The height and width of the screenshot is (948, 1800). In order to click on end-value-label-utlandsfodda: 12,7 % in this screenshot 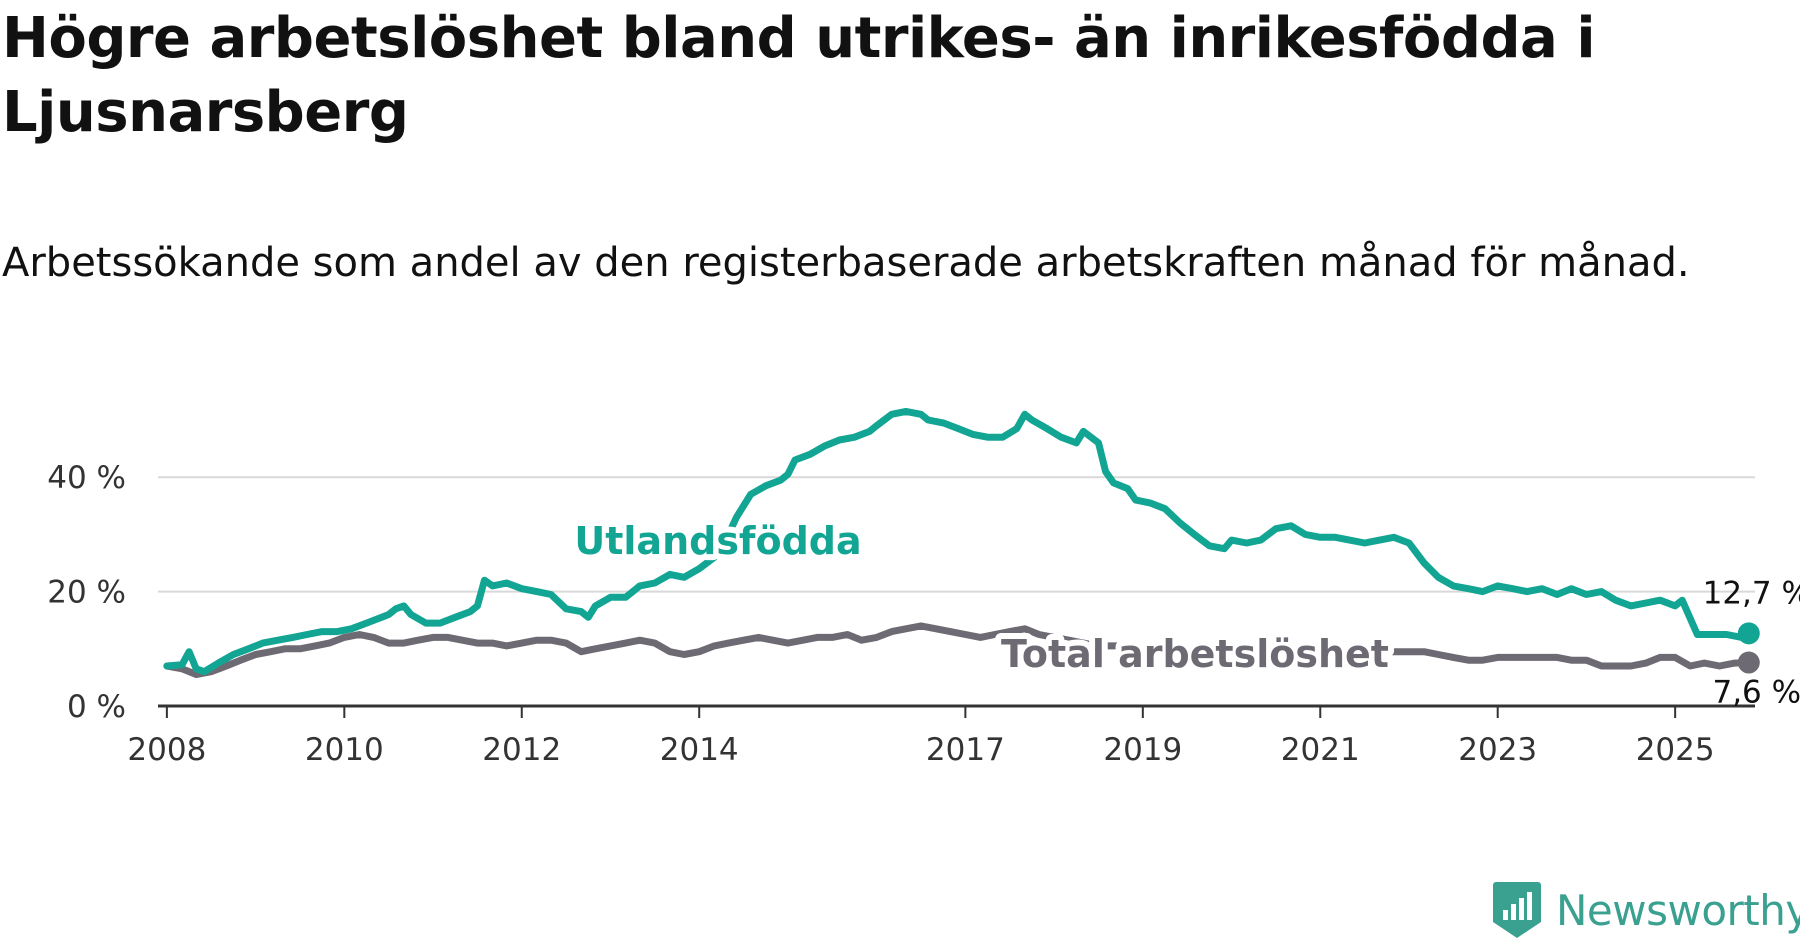, I will do `click(1751, 593)`.